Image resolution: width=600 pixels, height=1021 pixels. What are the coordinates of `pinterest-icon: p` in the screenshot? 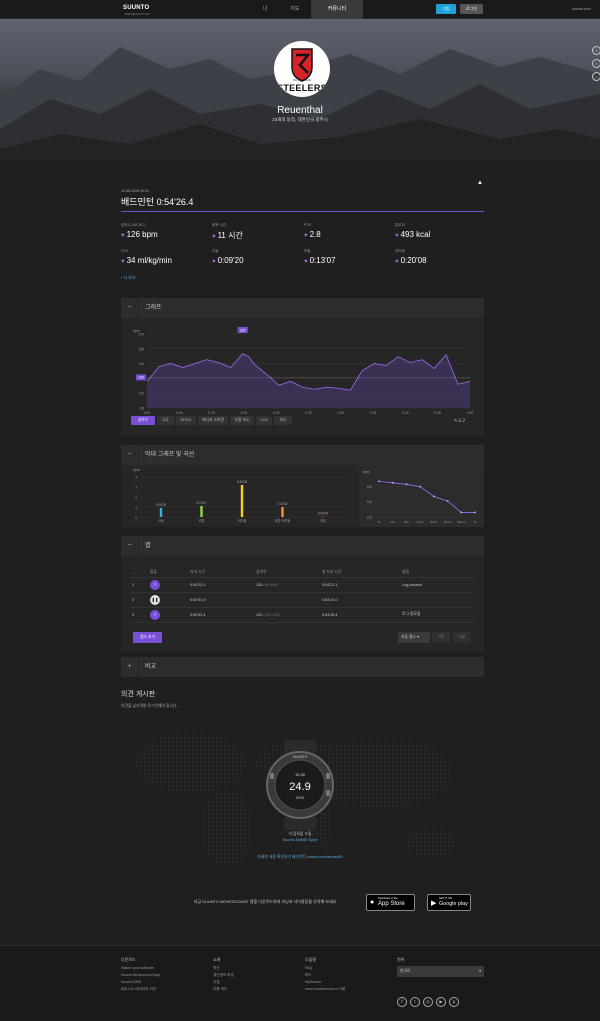 It's located at (454, 1002).